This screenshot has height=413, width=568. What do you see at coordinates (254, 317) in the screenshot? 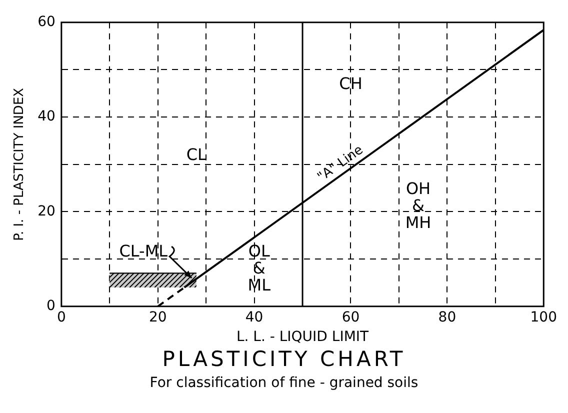
I see `x-tick-label: 40` at bounding box center [254, 317].